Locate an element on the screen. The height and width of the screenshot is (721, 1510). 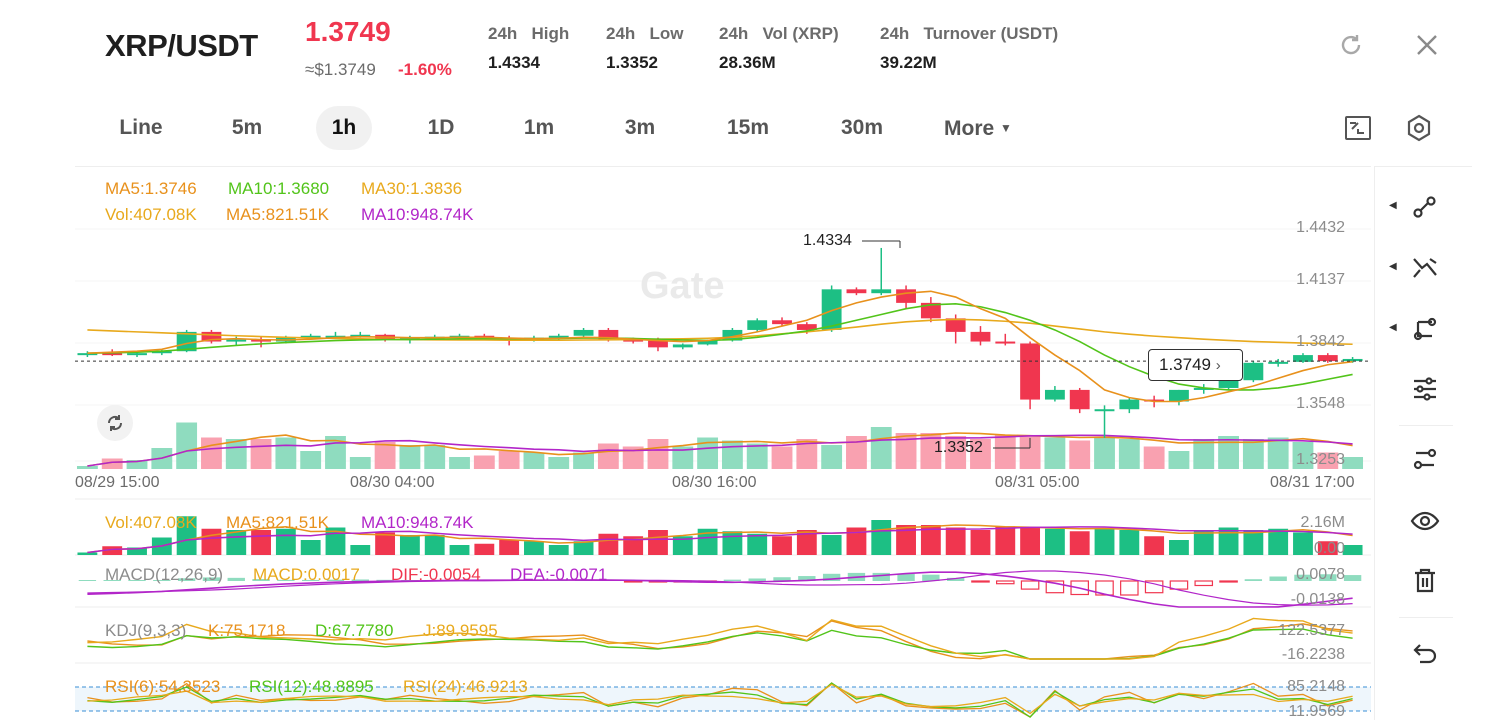
legend-d: D:67.7780 is located at coordinates (354, 630).